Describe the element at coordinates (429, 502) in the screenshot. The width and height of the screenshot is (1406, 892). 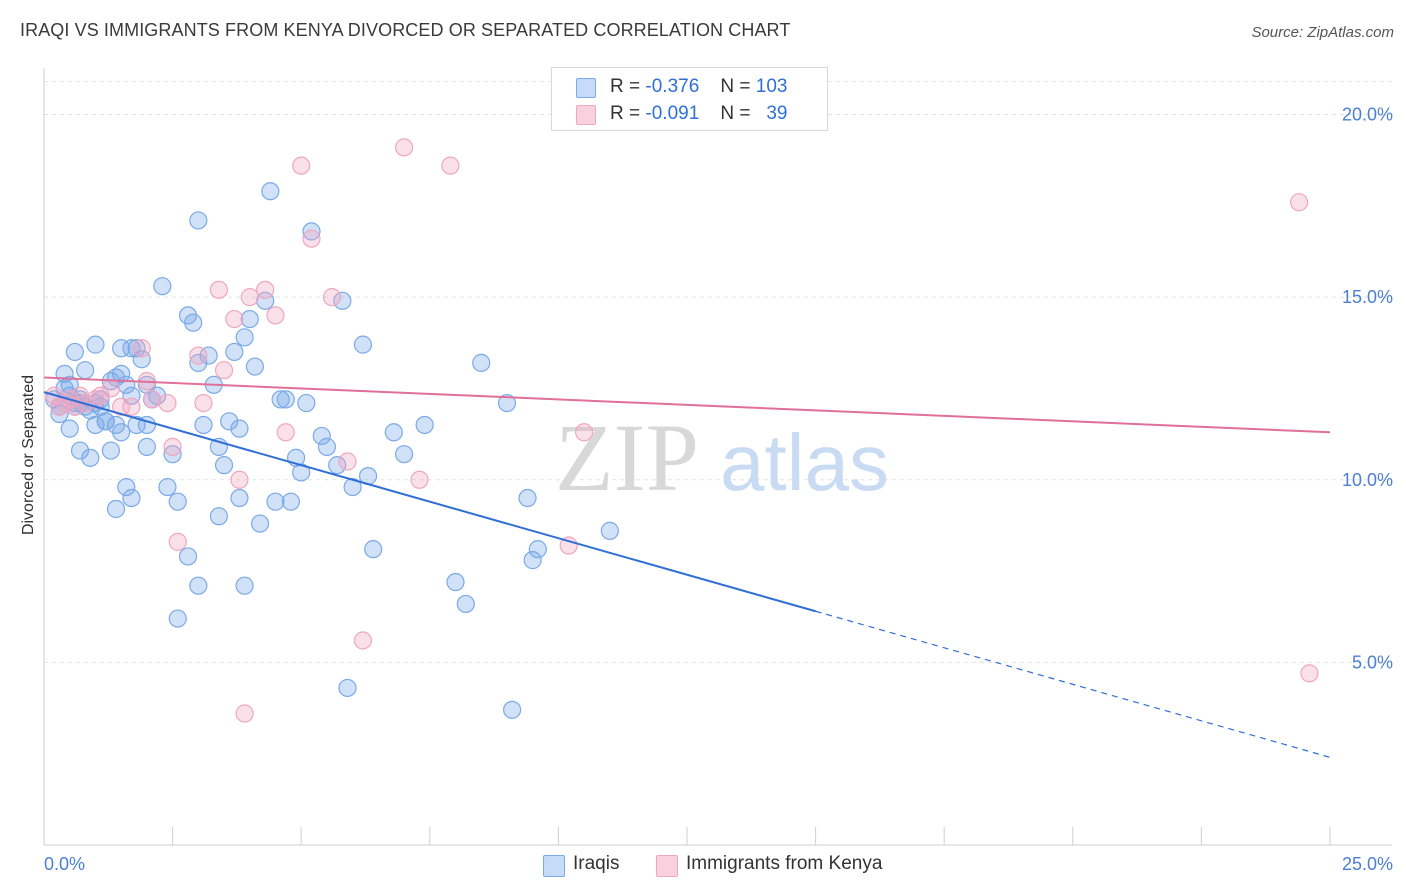
I see `trend-line-iraqis` at that location.